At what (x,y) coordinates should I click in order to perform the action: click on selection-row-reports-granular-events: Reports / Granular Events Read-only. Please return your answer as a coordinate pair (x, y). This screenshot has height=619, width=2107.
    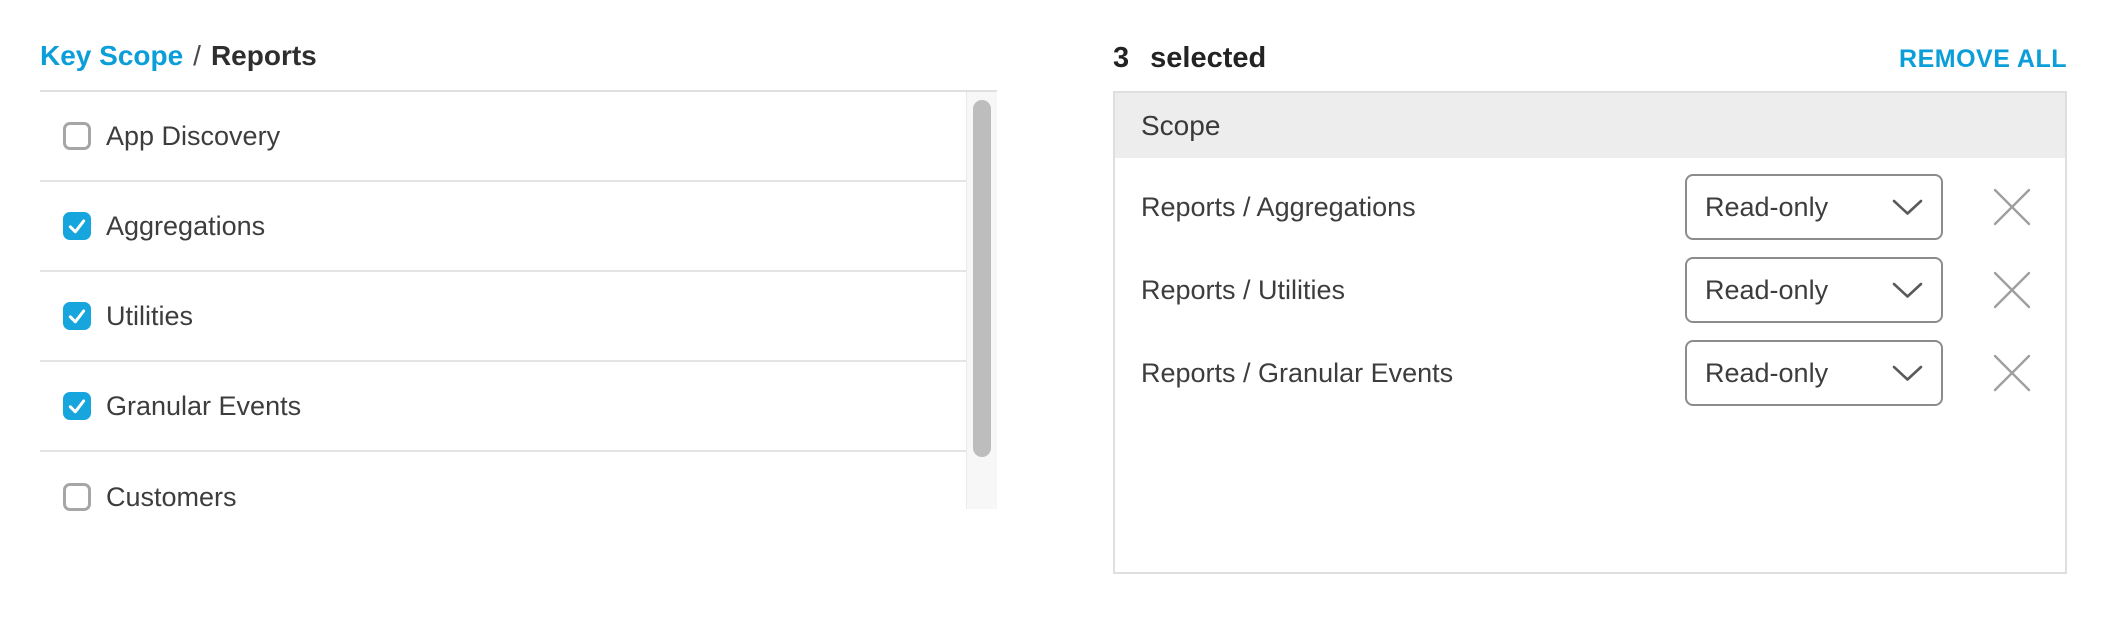
    Looking at the image, I should click on (1590, 373).